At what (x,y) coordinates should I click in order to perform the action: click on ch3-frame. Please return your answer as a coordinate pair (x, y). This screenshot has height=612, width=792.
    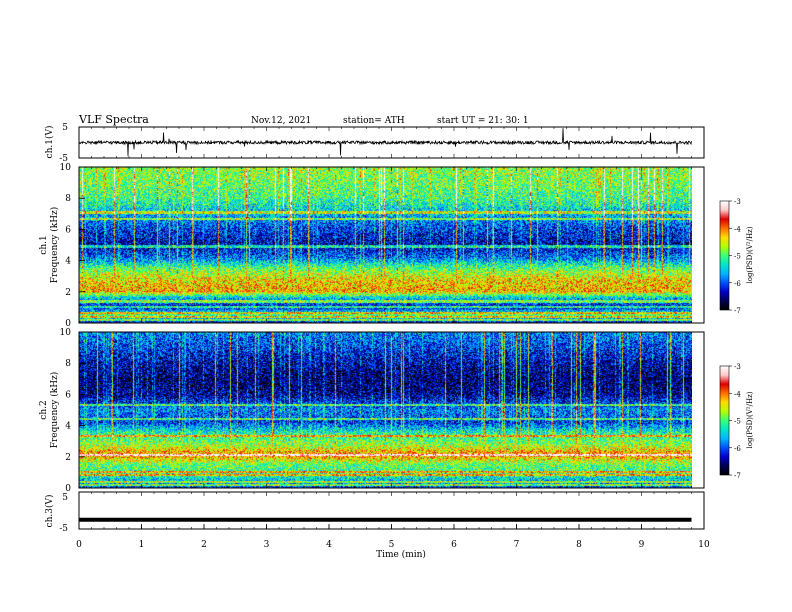
    Looking at the image, I should click on (391, 510).